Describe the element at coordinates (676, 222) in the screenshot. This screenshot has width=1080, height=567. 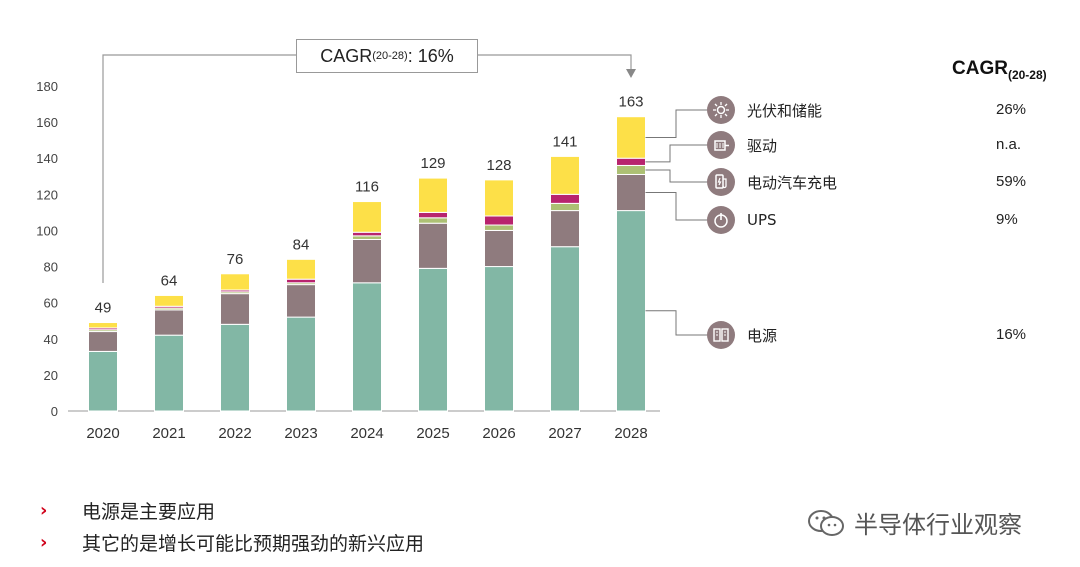
I see `legend-connectors` at that location.